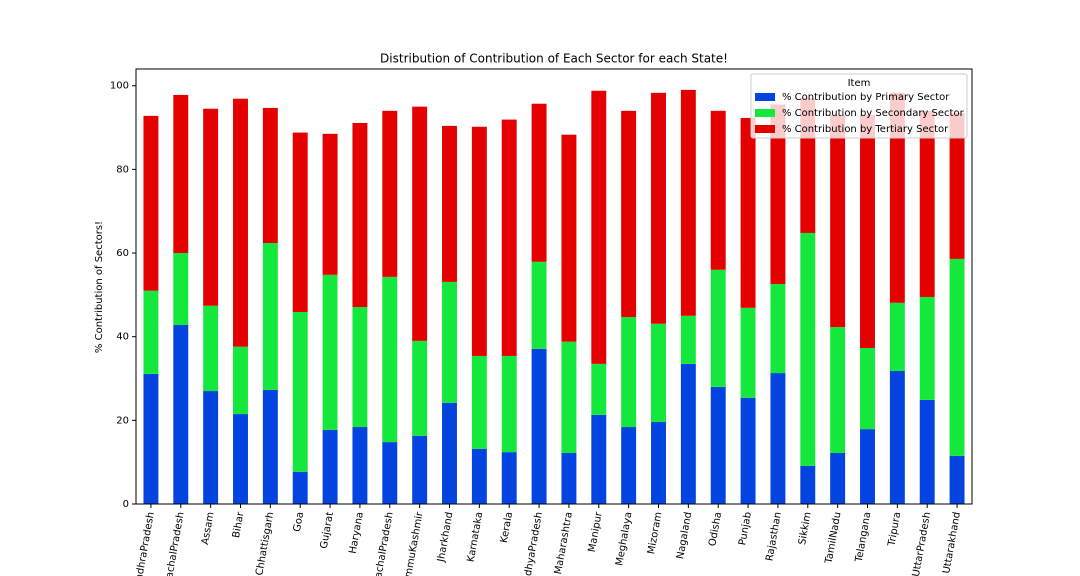  Describe the element at coordinates (476, 537) in the screenshot. I see `x-tick-label: Karnataka` at that location.